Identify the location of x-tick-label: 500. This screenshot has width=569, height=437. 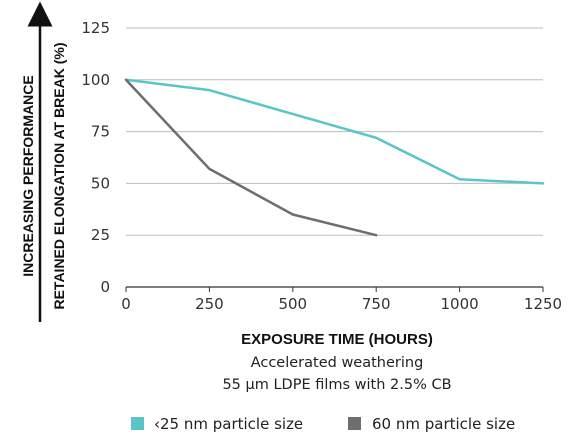
(292, 304).